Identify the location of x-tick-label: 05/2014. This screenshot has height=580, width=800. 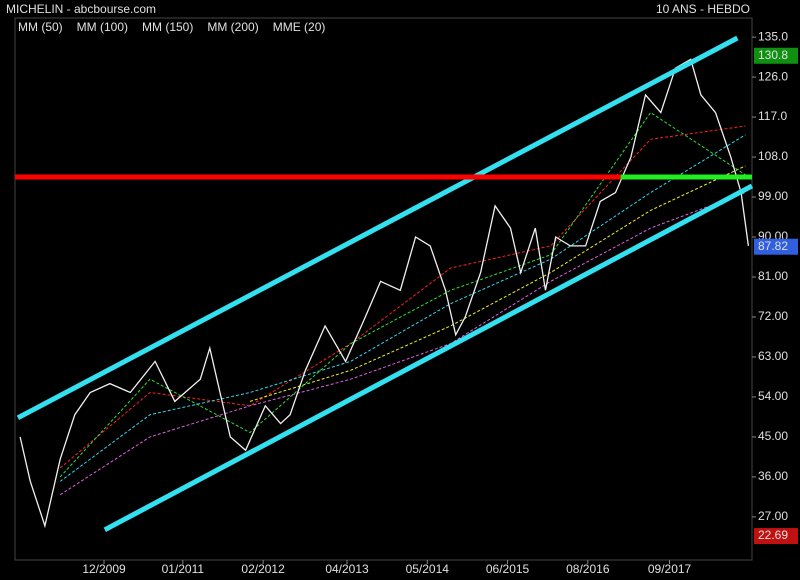
(428, 569).